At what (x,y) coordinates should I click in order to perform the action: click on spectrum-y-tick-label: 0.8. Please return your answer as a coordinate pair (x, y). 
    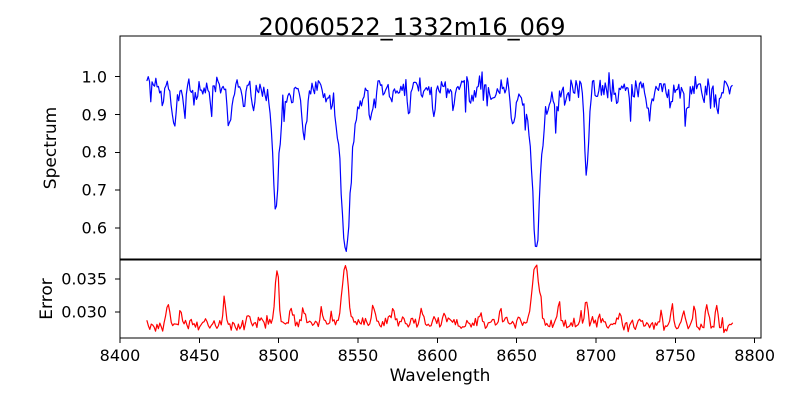
    Looking at the image, I should click on (94, 152).